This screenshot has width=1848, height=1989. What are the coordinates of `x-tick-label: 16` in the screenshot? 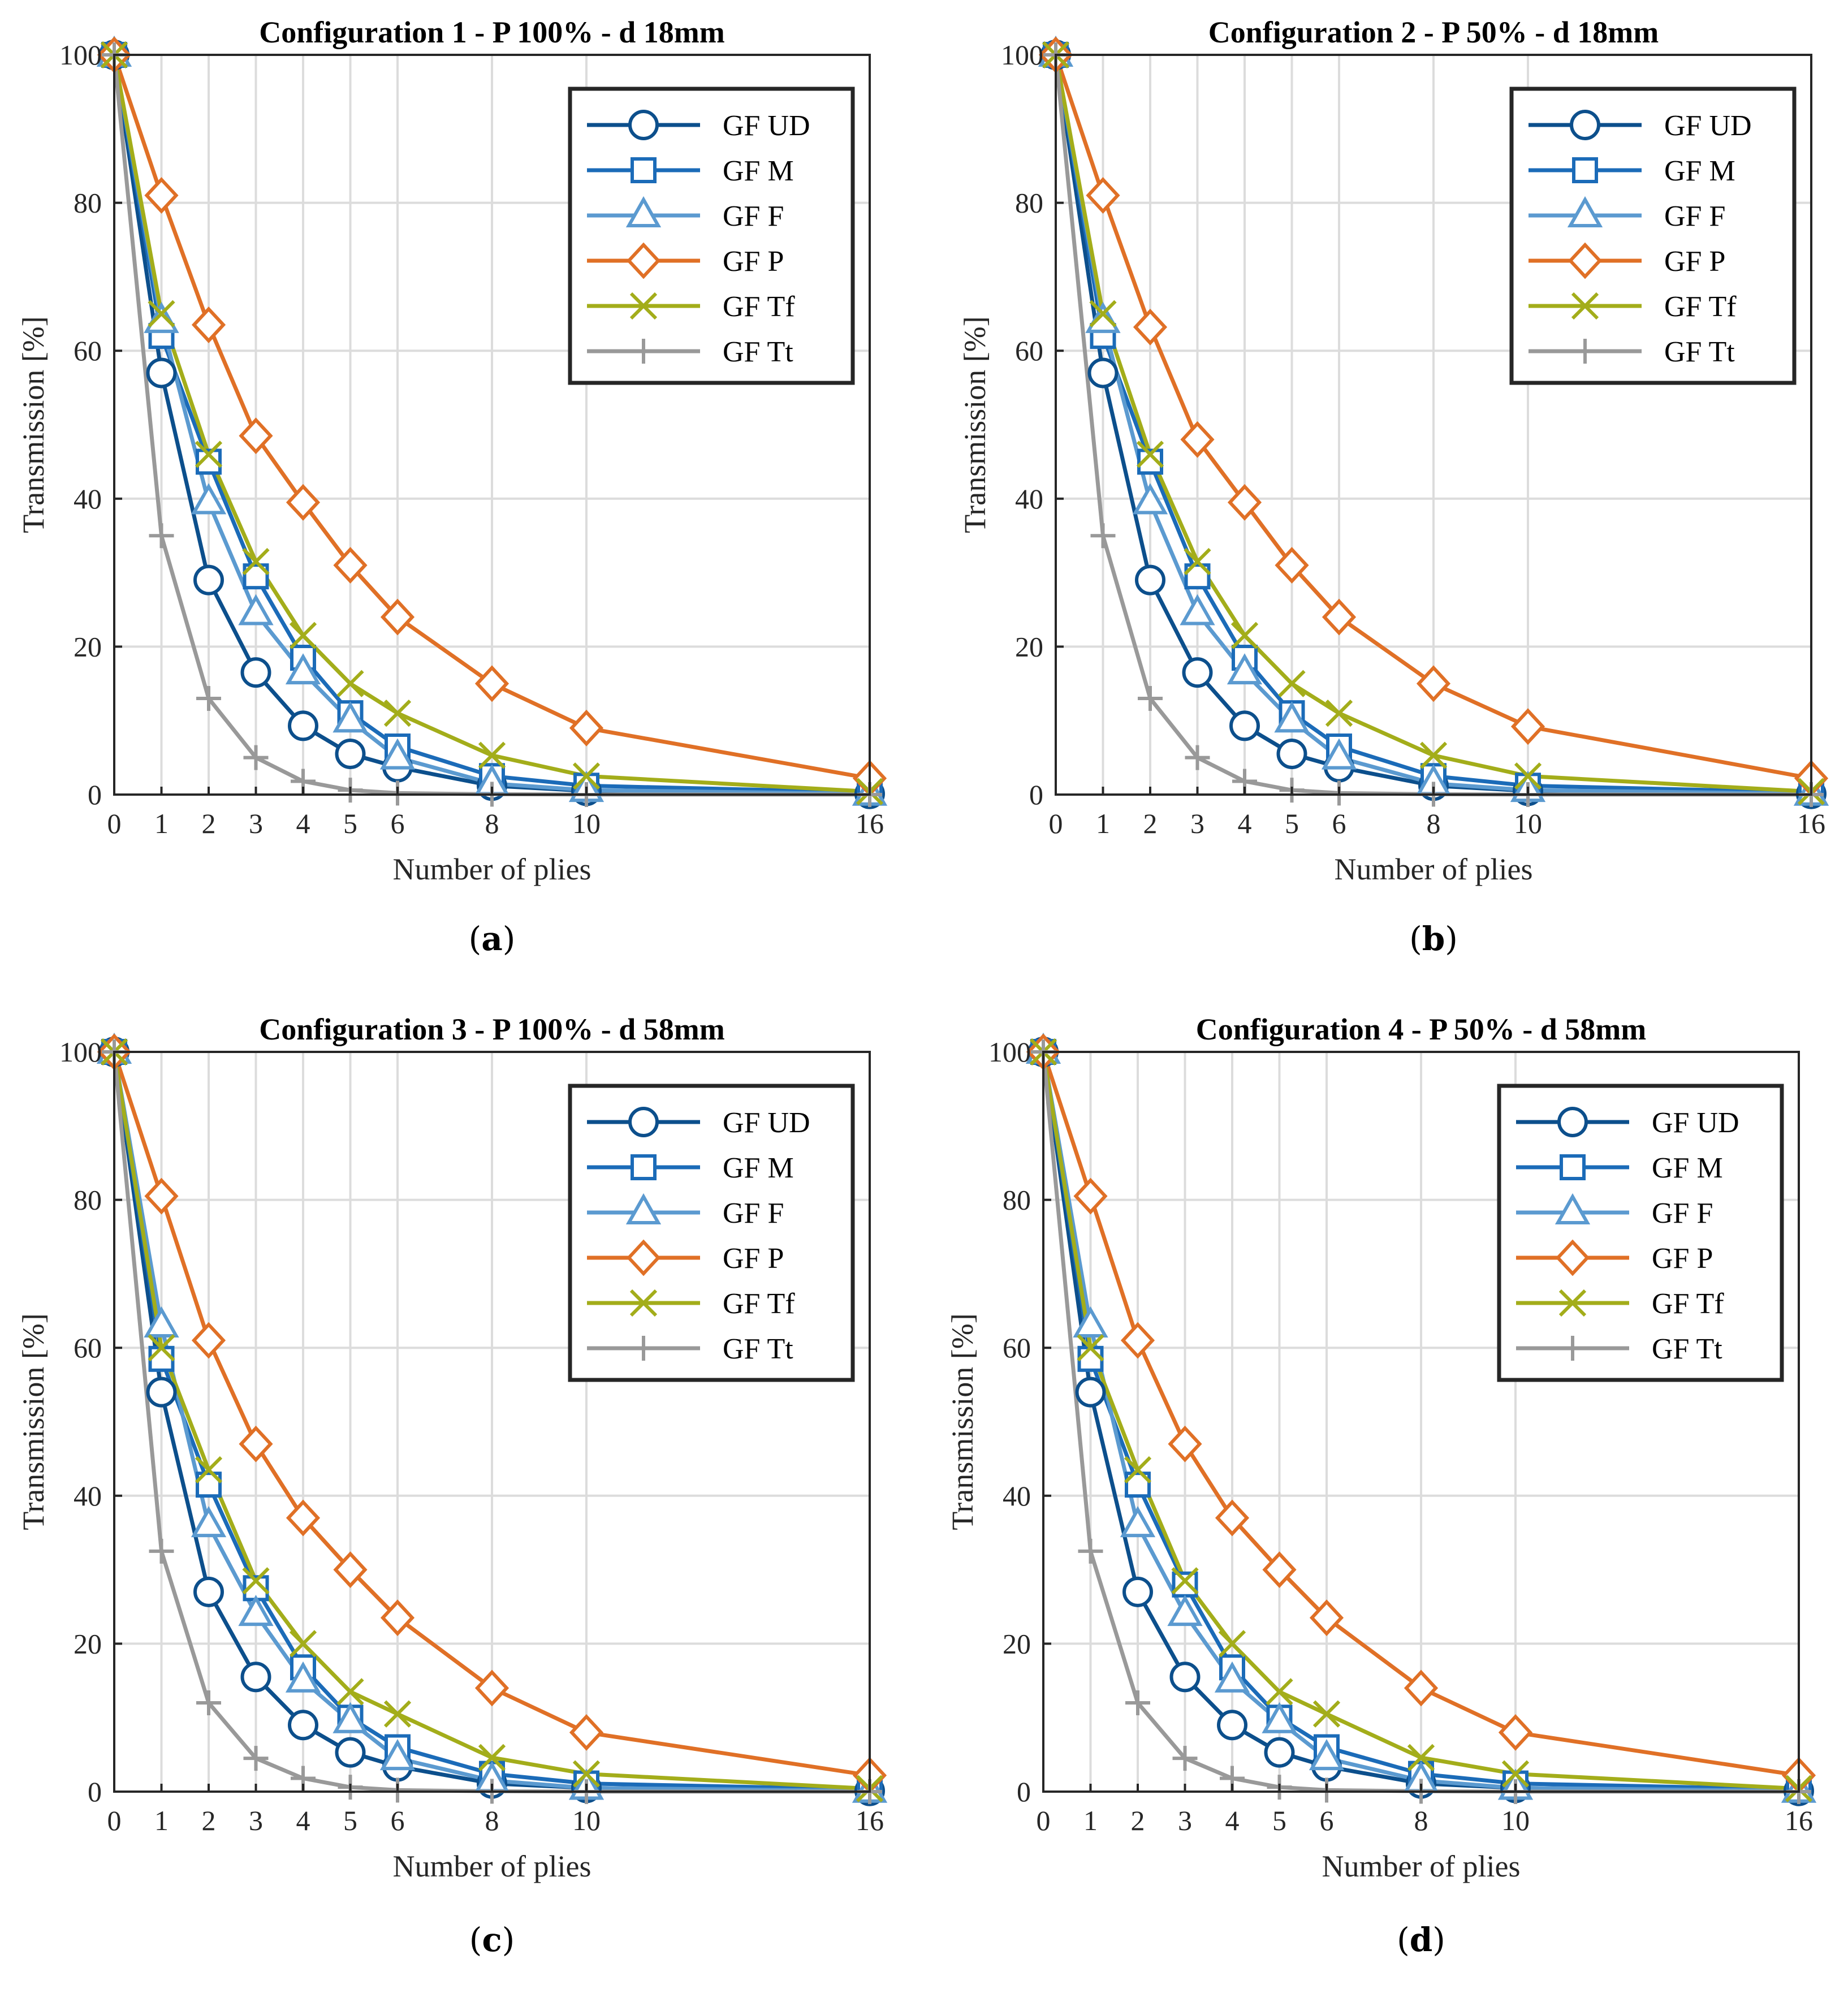 It's located at (870, 823).